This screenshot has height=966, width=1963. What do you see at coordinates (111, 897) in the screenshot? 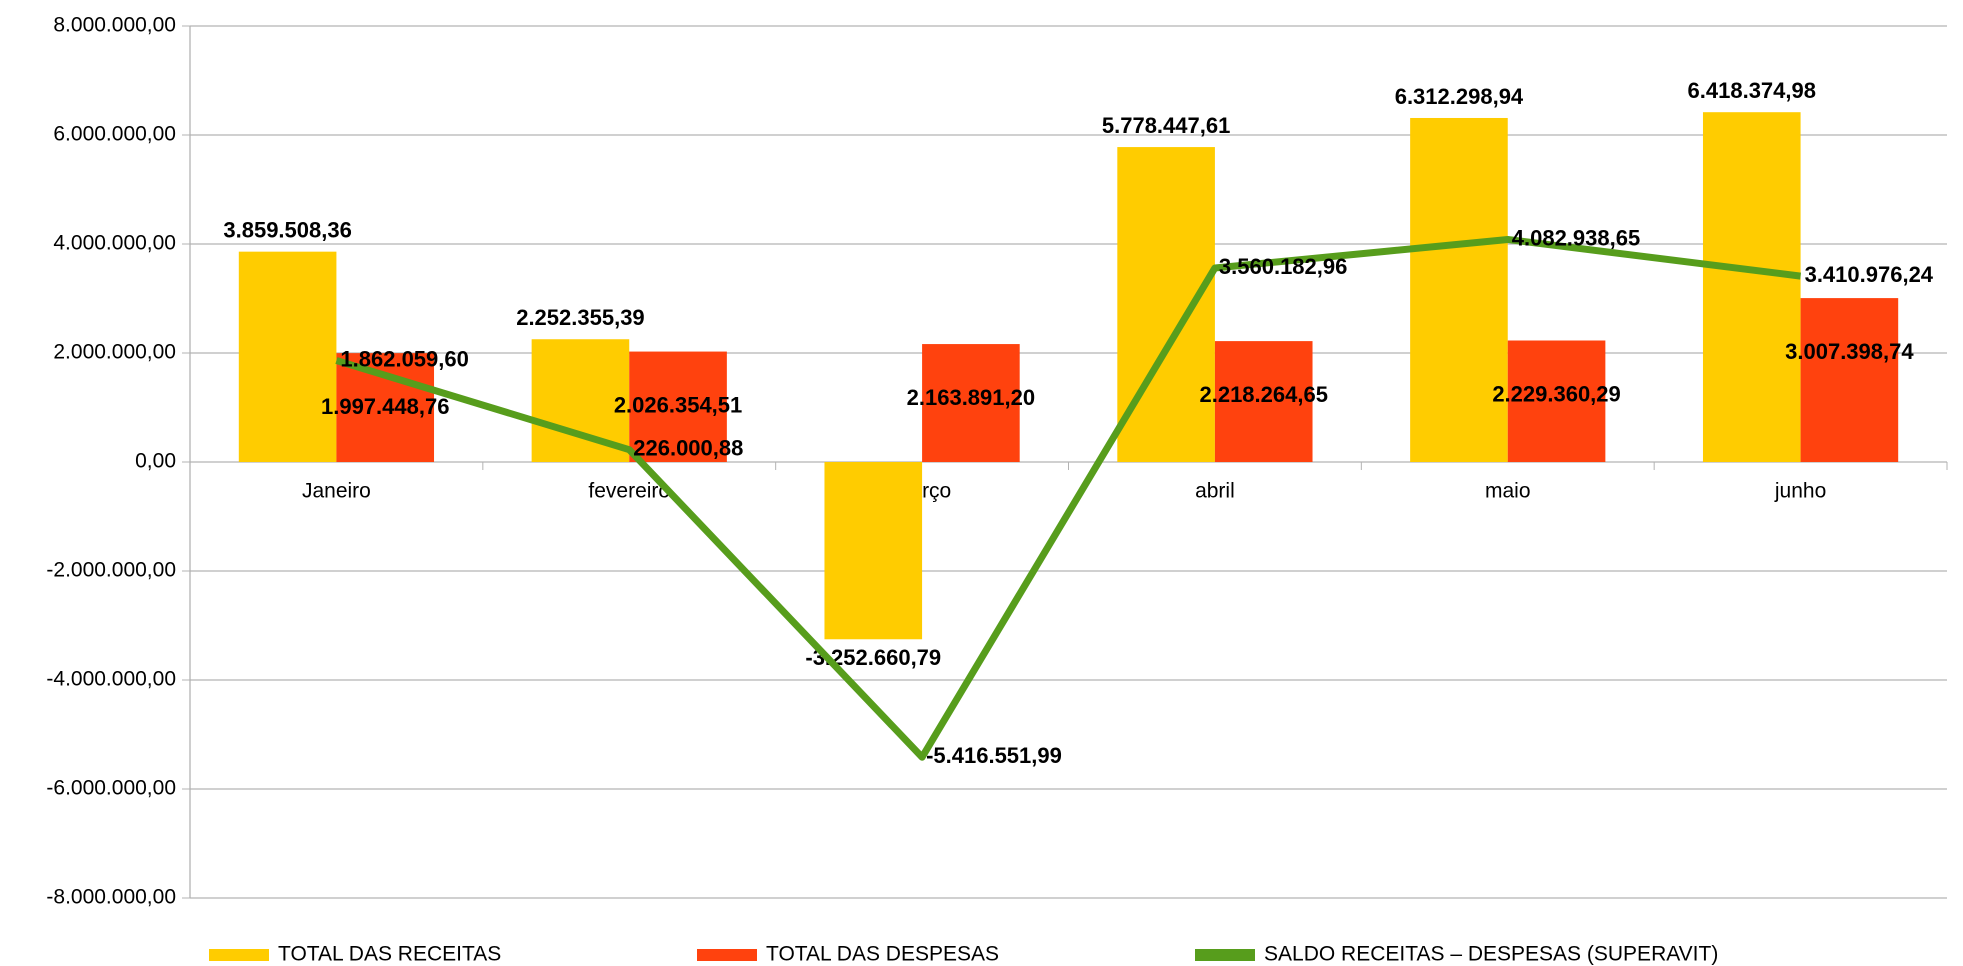
I see `y-tick-label: -8.000.000,00` at bounding box center [111, 897].